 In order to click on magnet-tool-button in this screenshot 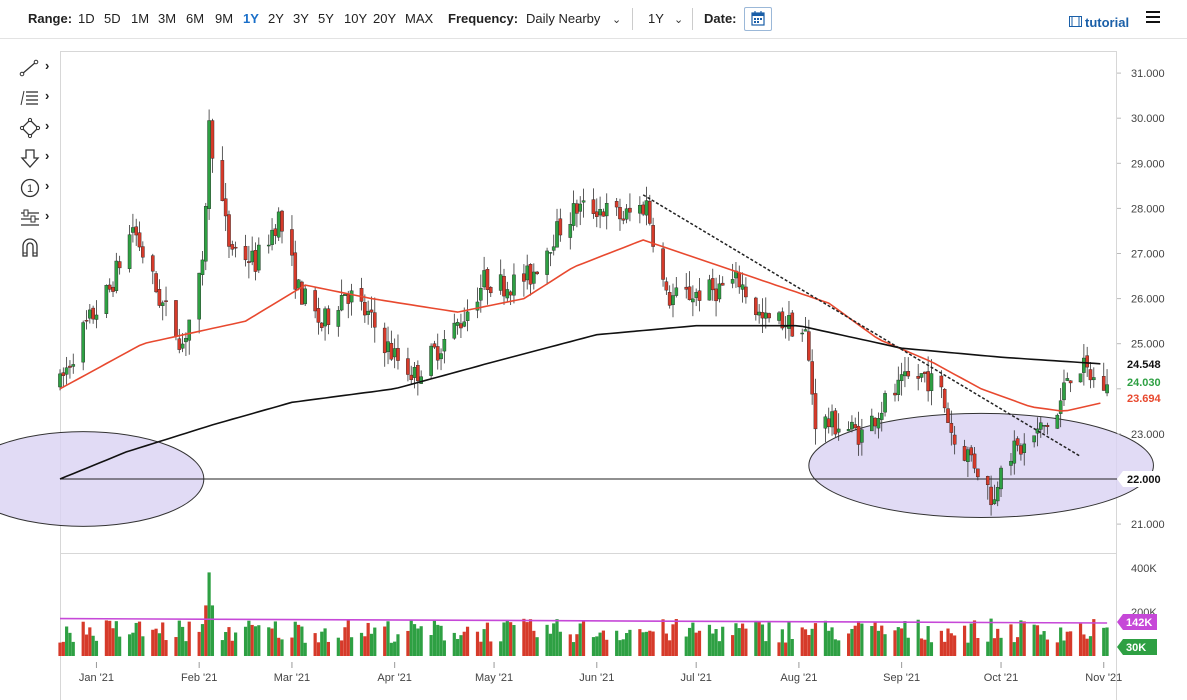, I will do `click(38, 248)`.